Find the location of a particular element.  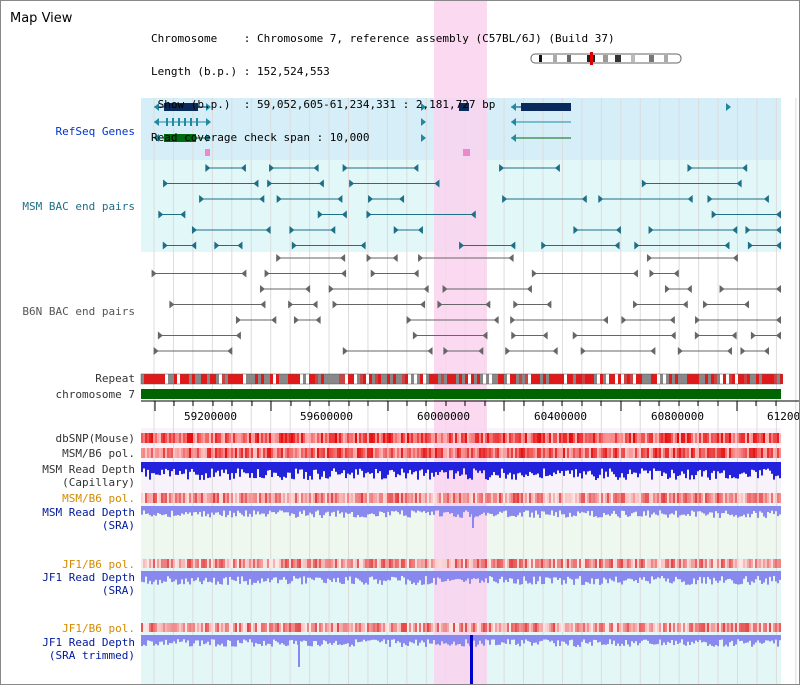

track-label-msm-pol: MSM/B6 pol. is located at coordinates (98, 453).